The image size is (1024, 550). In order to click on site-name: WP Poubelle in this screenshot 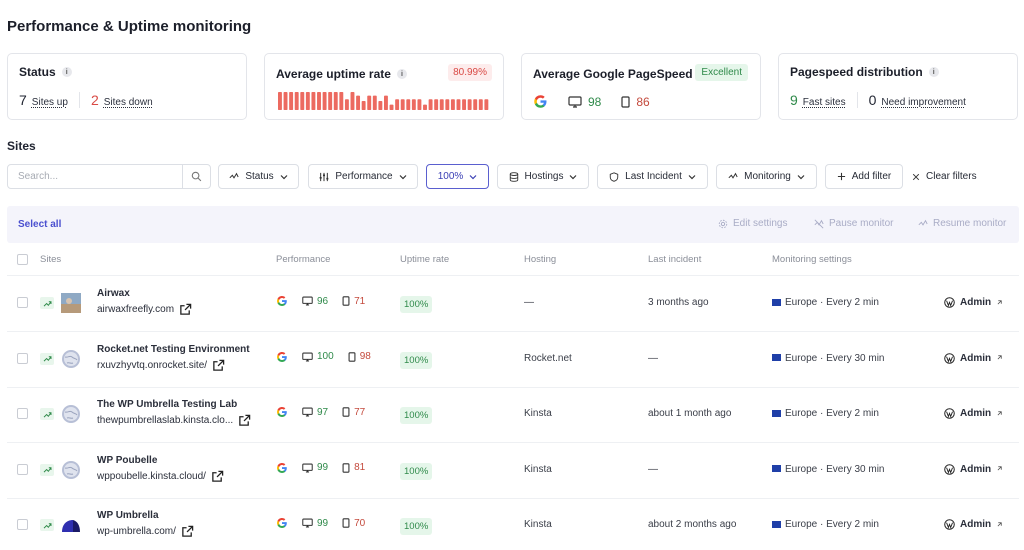, I will do `click(127, 460)`.